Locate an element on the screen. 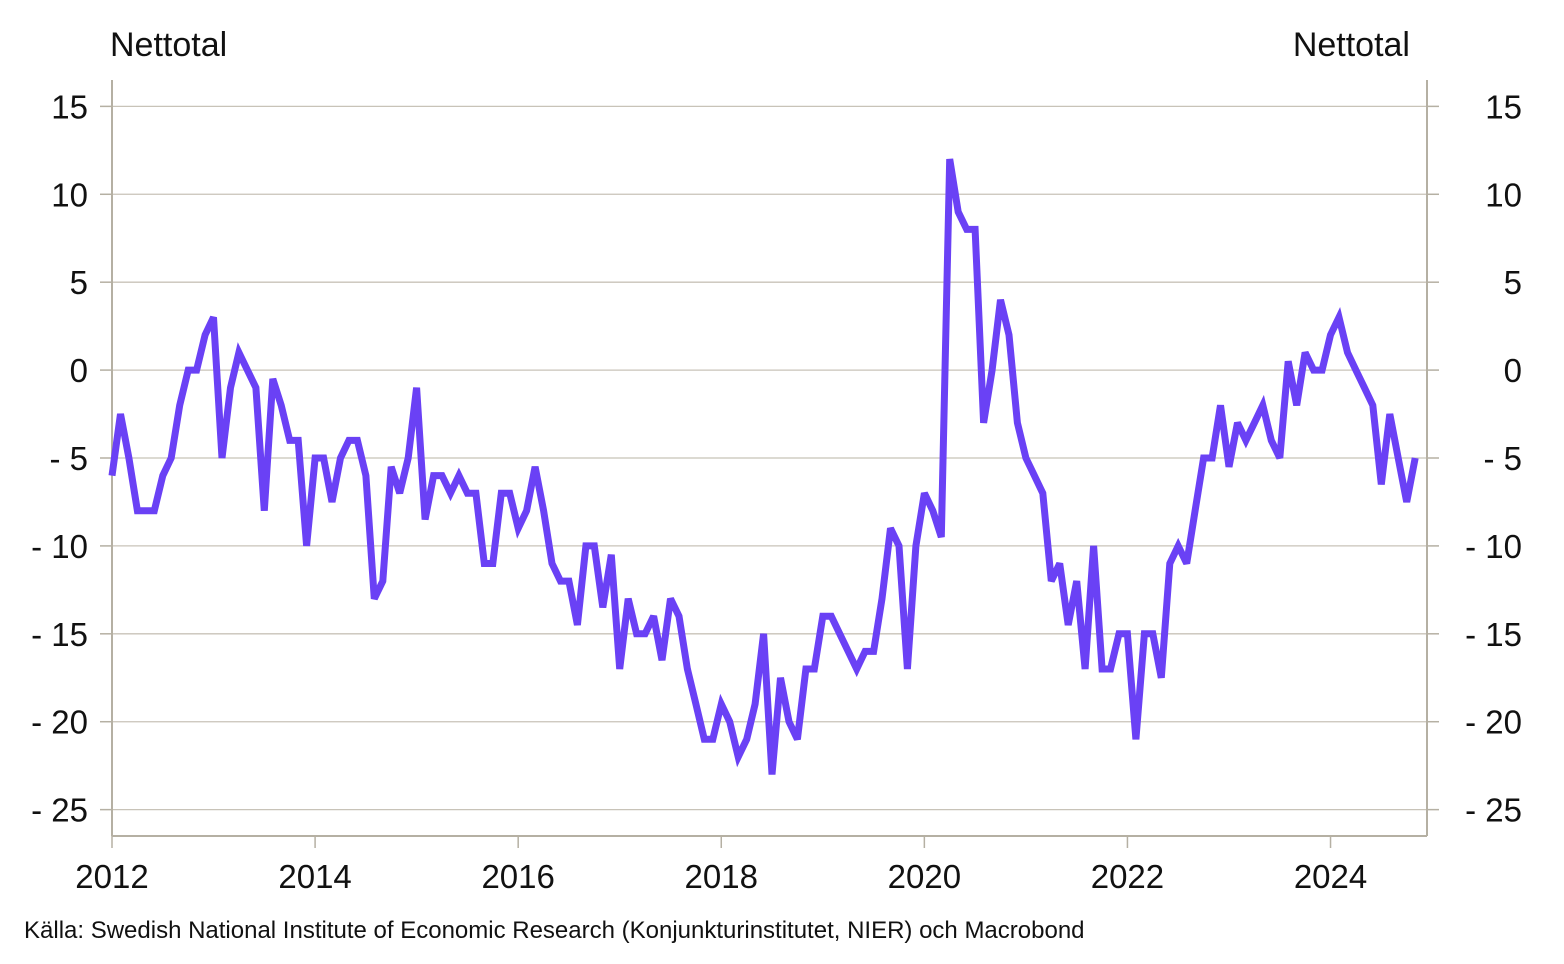  y-tick-label-right: - 10 is located at coordinates (1493, 546).